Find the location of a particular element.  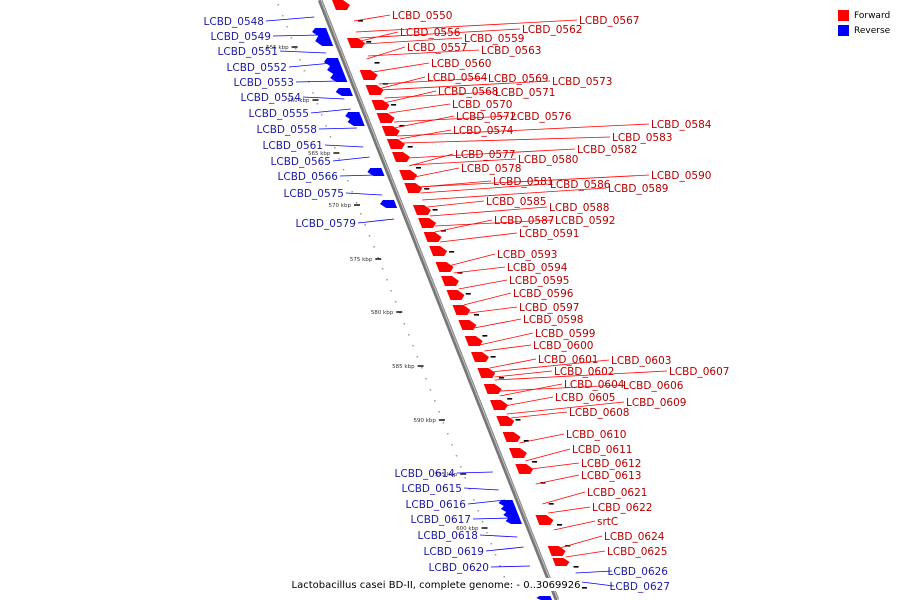

forward-gene-label: LCBD_0599 is located at coordinates (565, 334).